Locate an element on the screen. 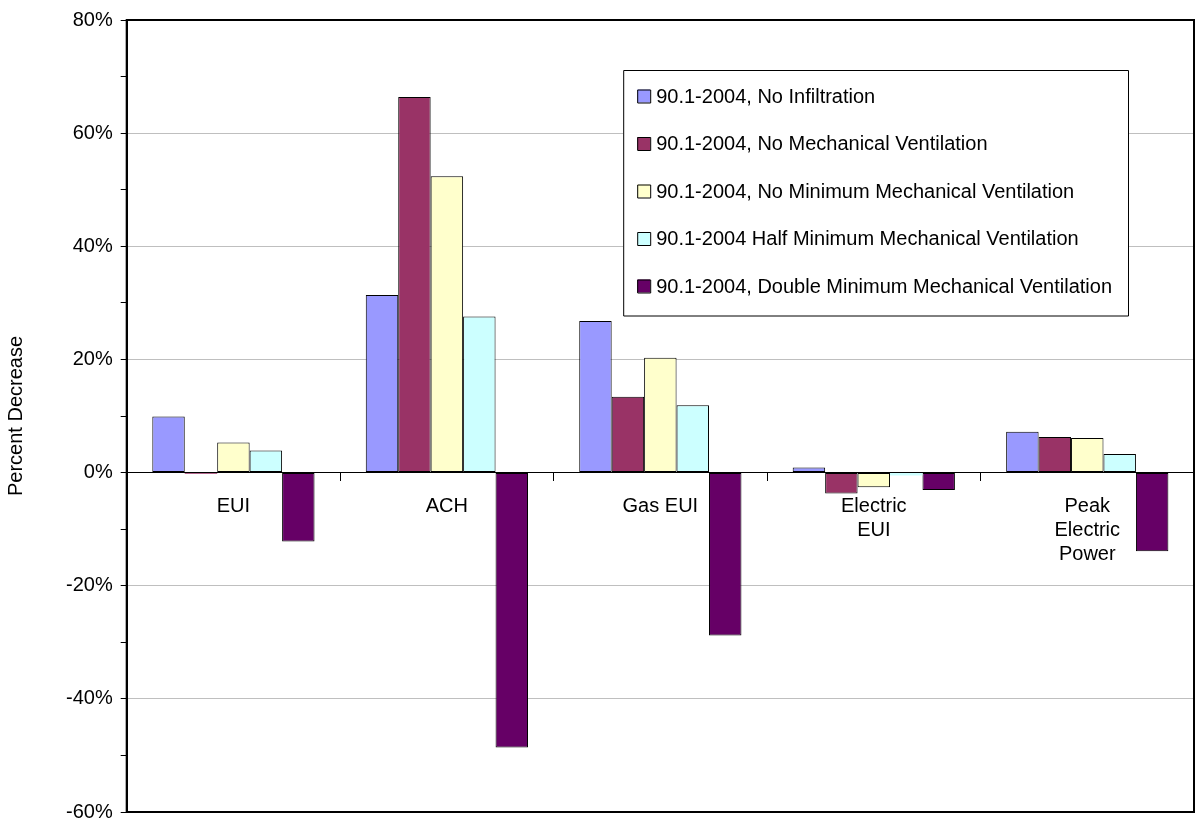 The image size is (1195, 832). x-tick-label: Peak Electric Power is located at coordinates (1087, 529).